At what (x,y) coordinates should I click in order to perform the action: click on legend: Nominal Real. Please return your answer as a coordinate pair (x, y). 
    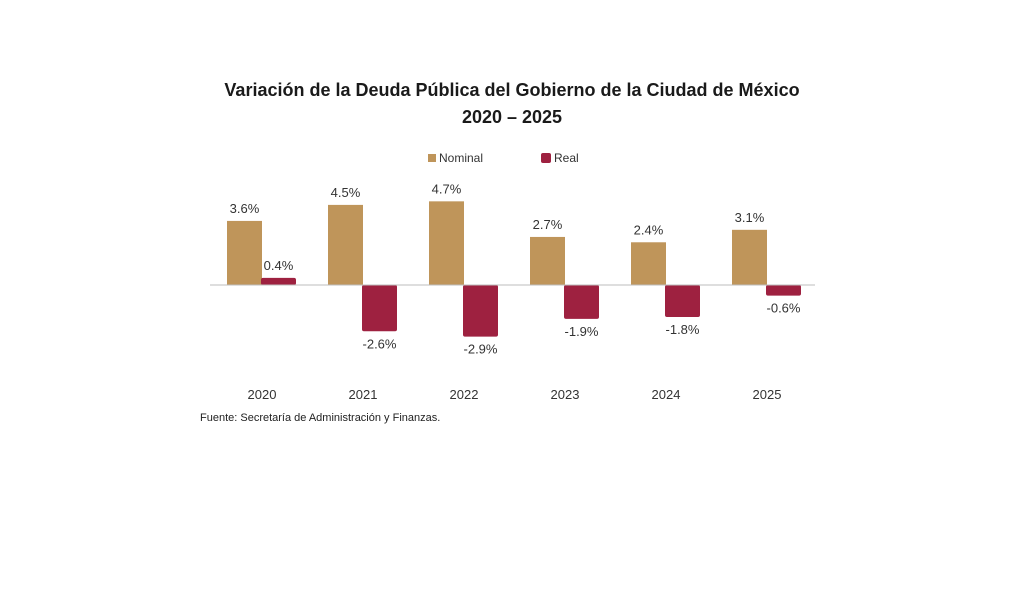
    Looking at the image, I should click on (512, 159).